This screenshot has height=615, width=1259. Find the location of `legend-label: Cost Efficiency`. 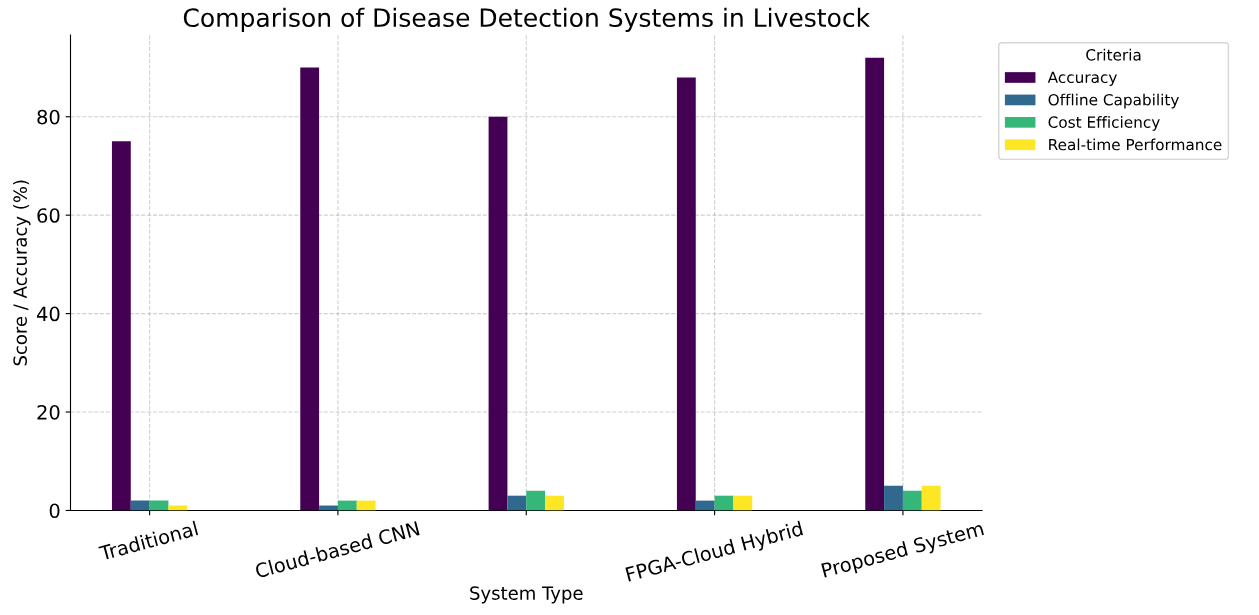

legend-label: Cost Efficiency is located at coordinates (1104, 123).